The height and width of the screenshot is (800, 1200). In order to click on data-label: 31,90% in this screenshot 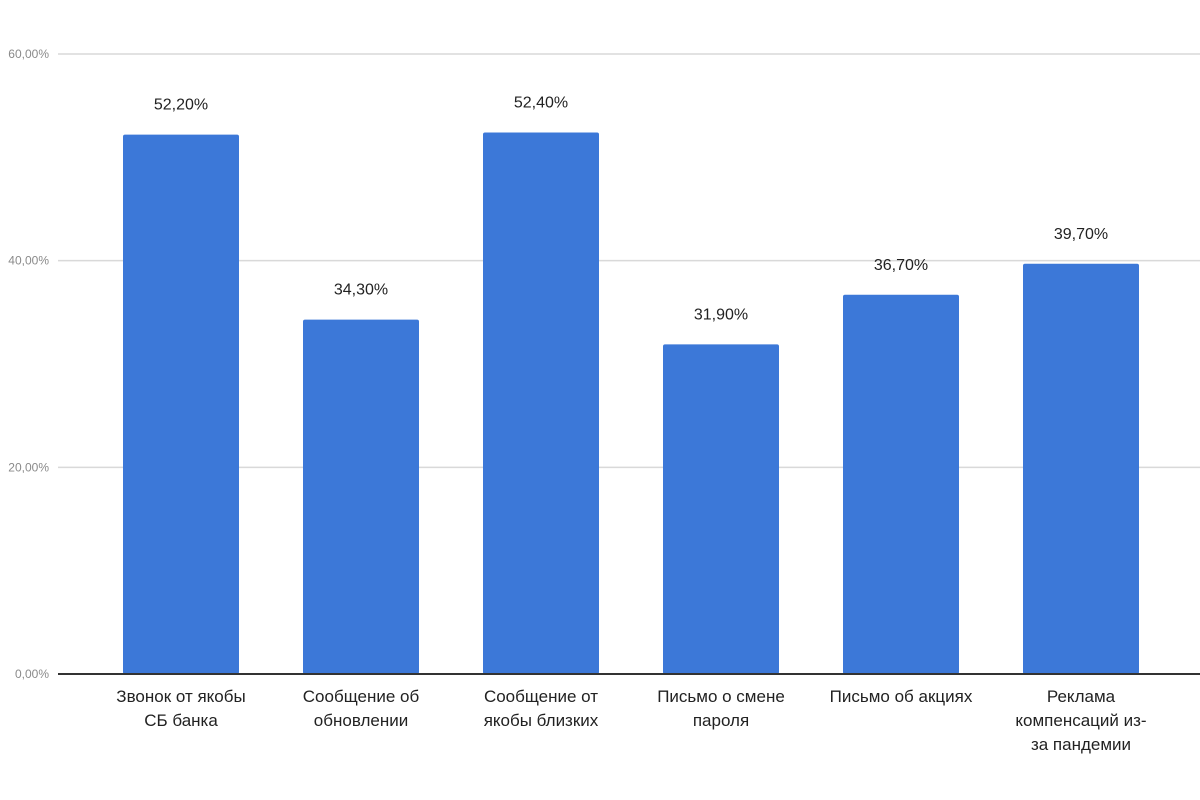, I will do `click(721, 314)`.